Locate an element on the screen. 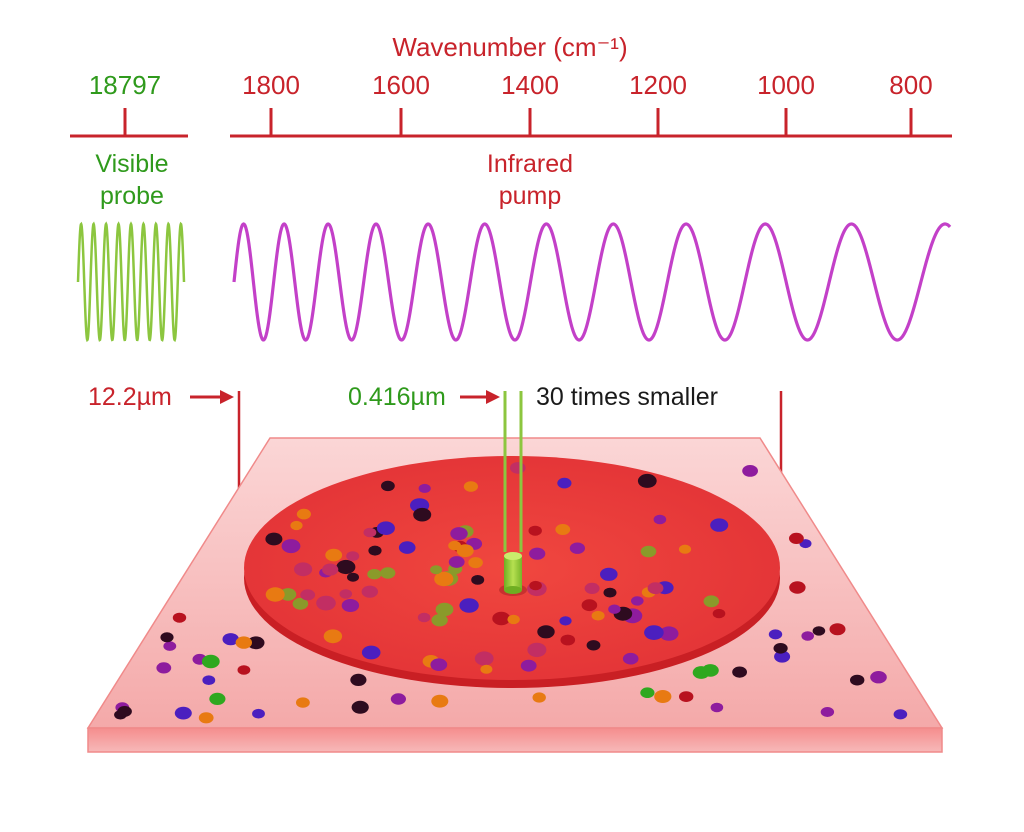  ir-tick-label: 1600 is located at coordinates (401, 85).